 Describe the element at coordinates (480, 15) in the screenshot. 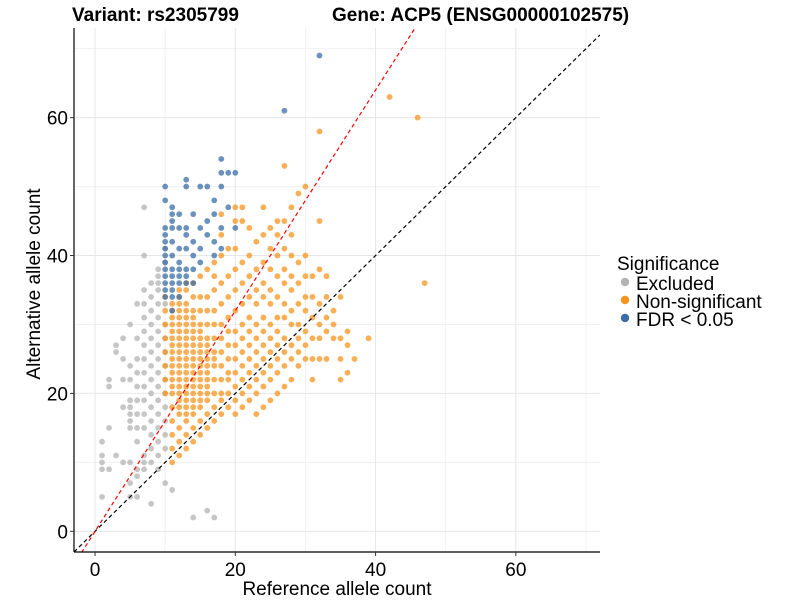

I see `chart-title-gene: Gene: ACP5 (ENSG00000102575)` at that location.